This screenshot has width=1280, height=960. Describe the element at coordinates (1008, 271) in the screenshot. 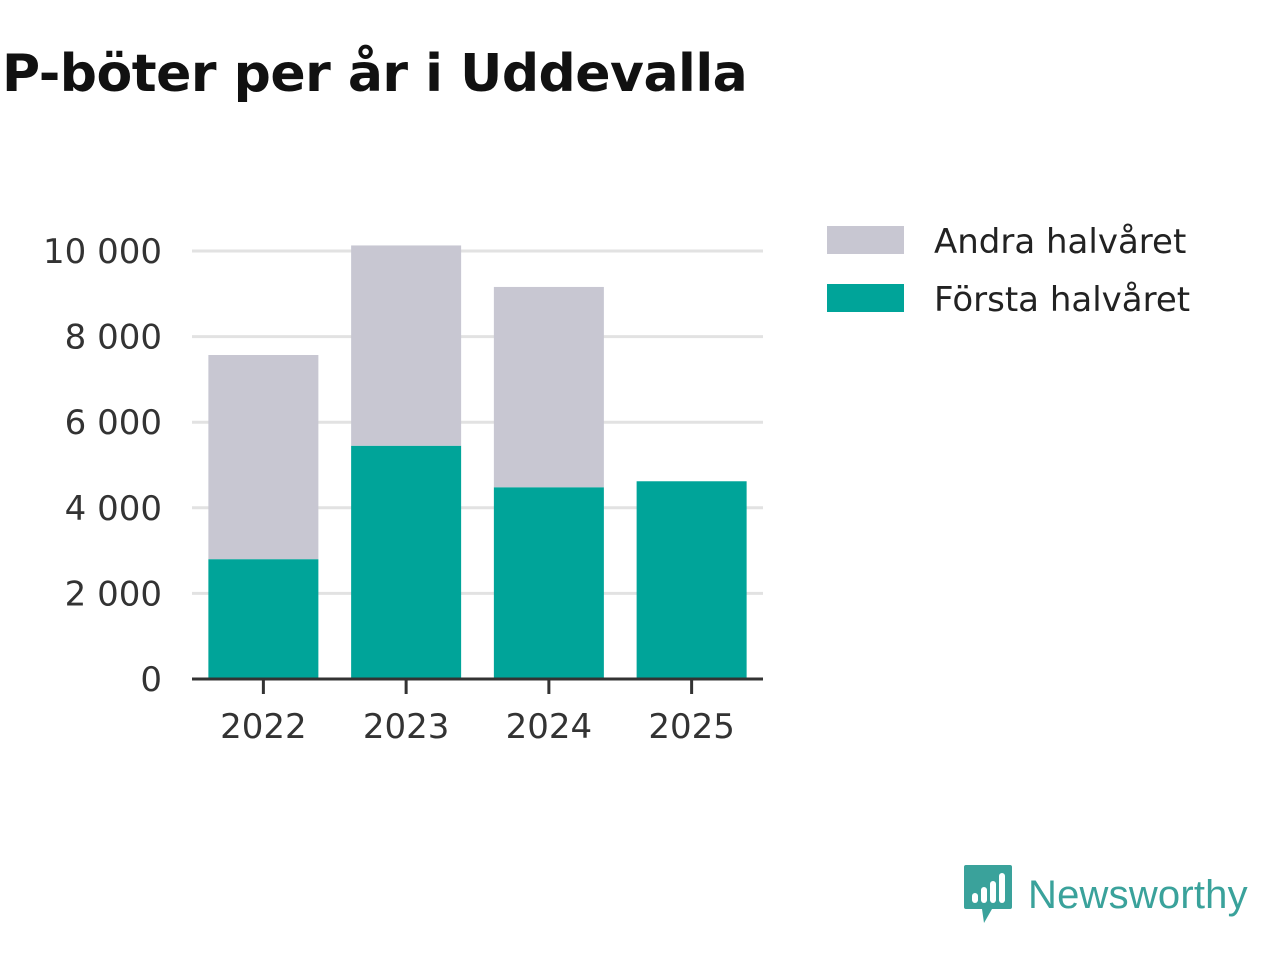

I see `legend: Andra halvåret Första halvåret` at that location.